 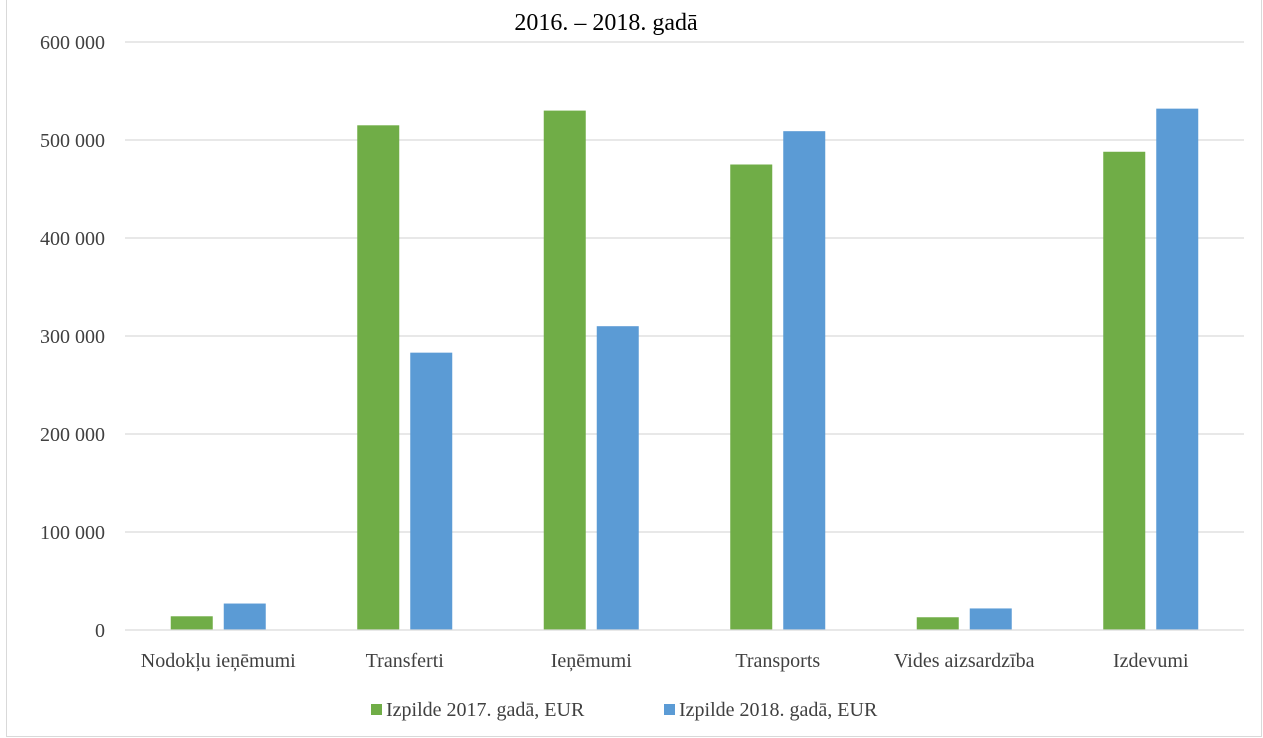 What do you see at coordinates (405, 661) in the screenshot?
I see `x-category-label: Transferti` at bounding box center [405, 661].